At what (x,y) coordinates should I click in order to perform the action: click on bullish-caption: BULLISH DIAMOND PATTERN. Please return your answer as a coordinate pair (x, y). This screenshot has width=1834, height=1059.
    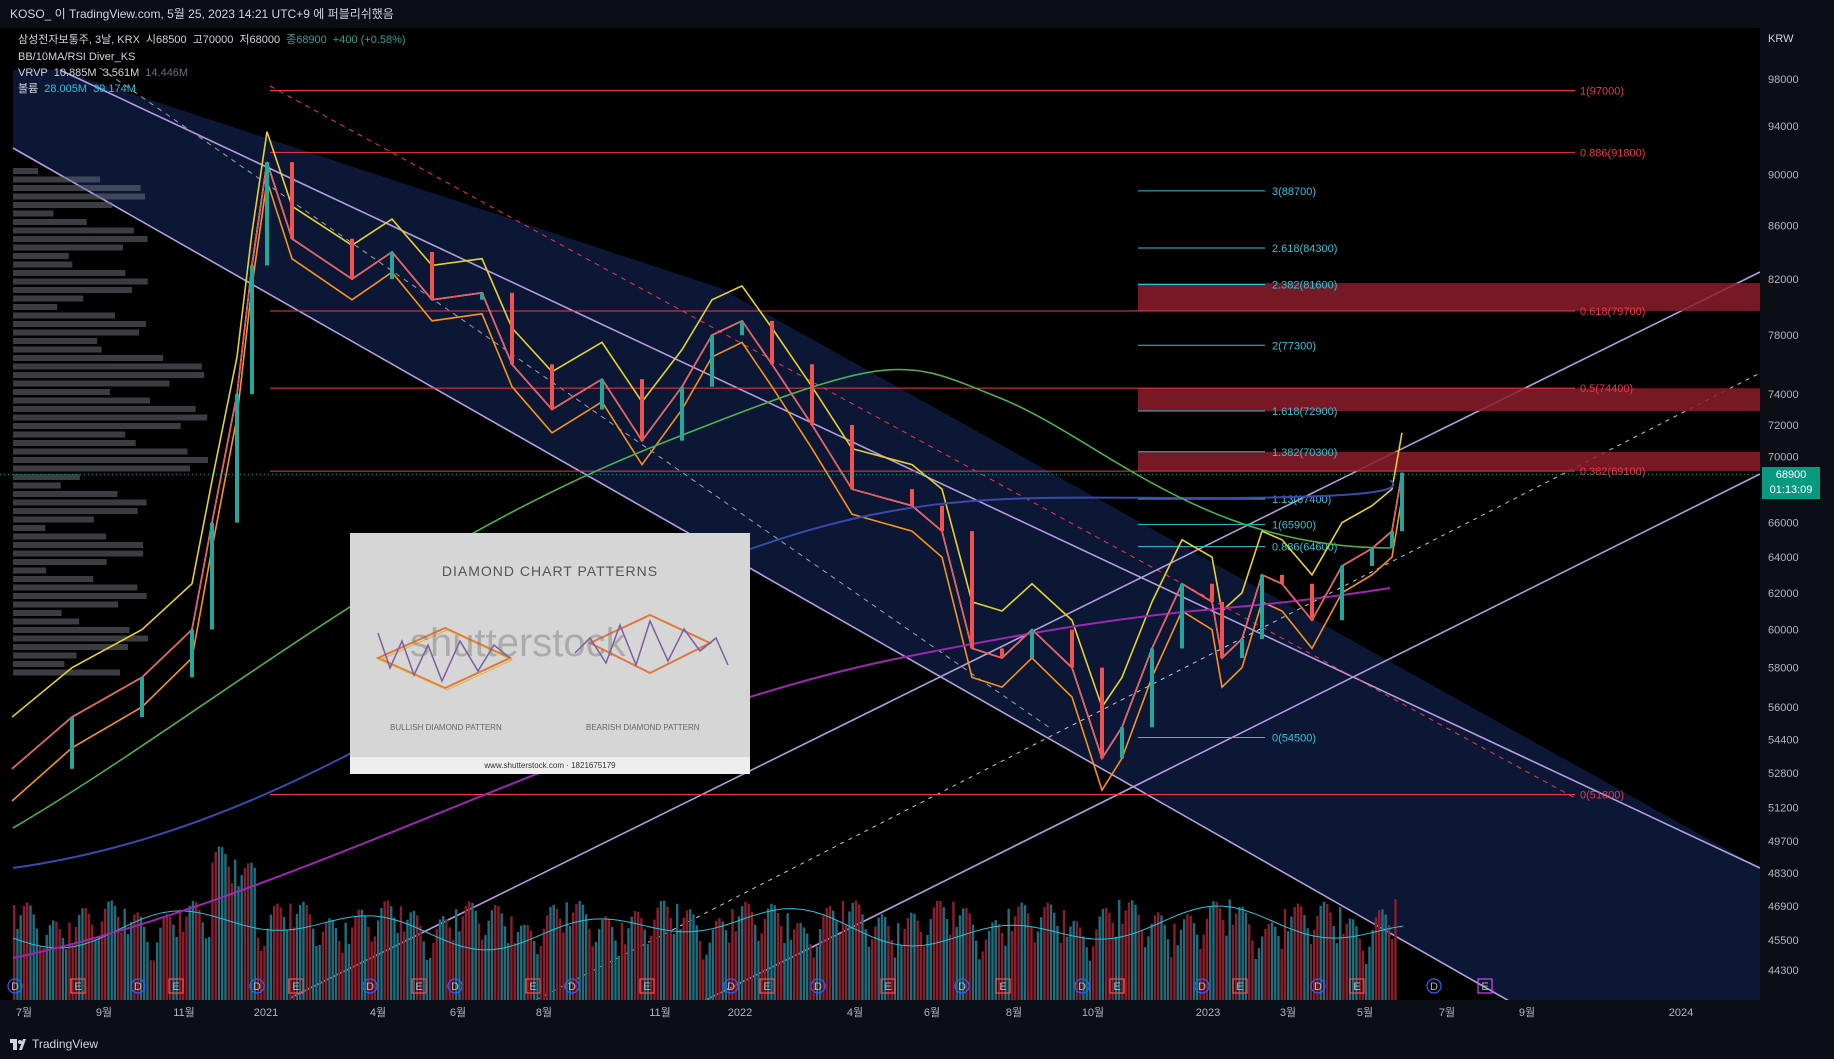
    Looking at the image, I should click on (446, 727).